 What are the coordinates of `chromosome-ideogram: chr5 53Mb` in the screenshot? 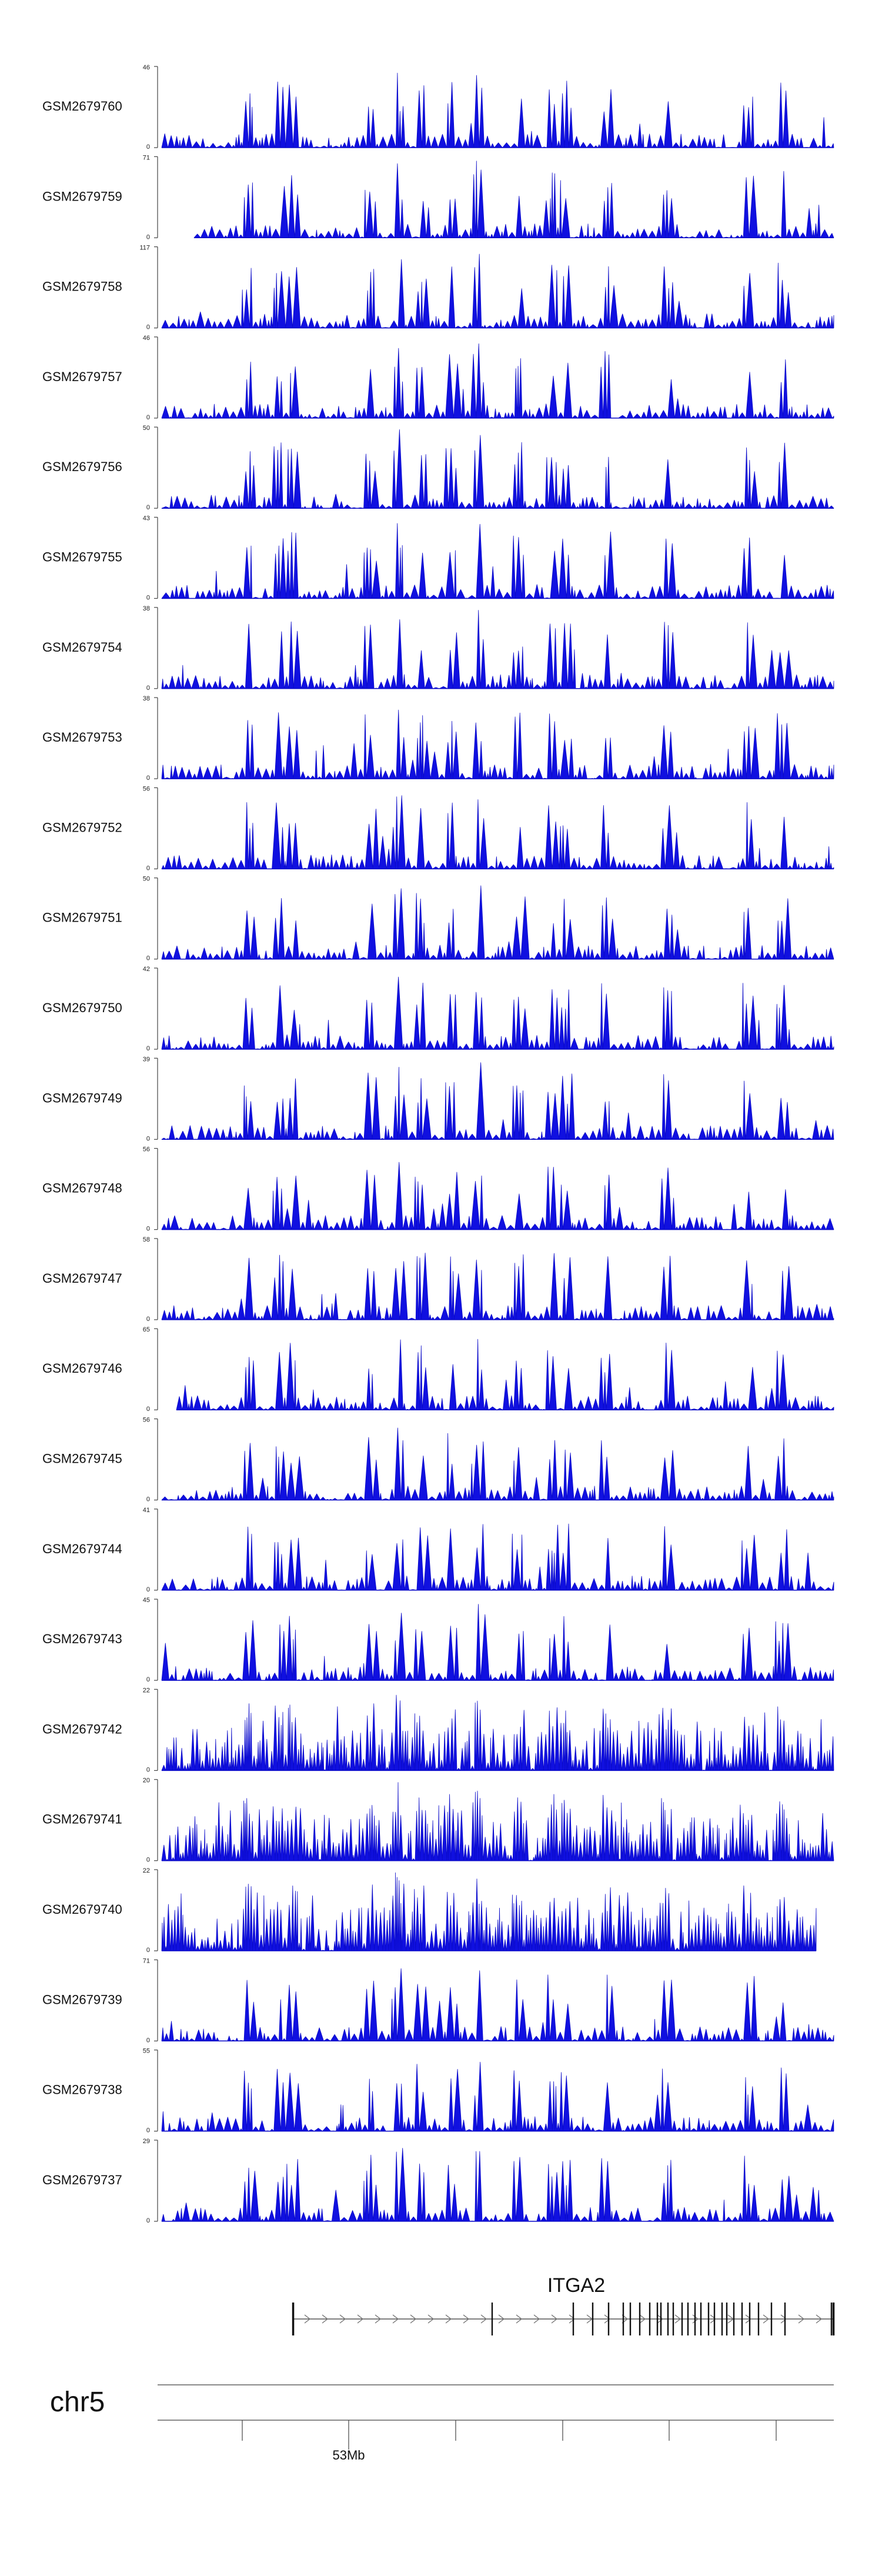 It's located at (442, 2423).